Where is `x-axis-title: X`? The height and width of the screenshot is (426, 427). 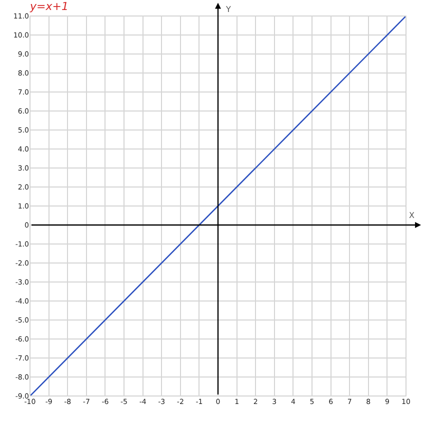 x-axis-title: X is located at coordinates (412, 215).